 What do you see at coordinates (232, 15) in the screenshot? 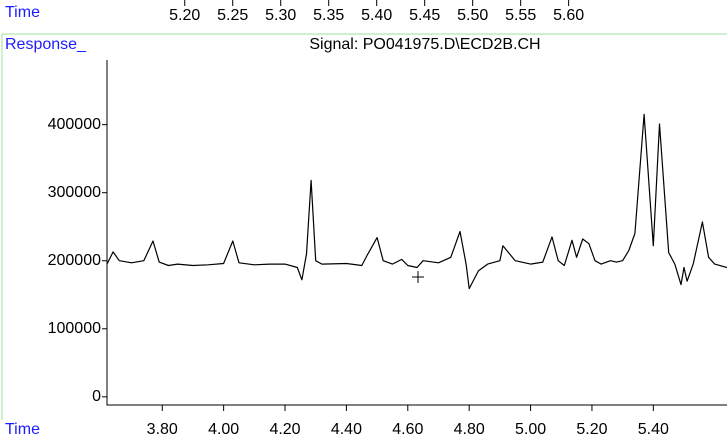
I see `top-x-tick-label: 5.25` at bounding box center [232, 15].